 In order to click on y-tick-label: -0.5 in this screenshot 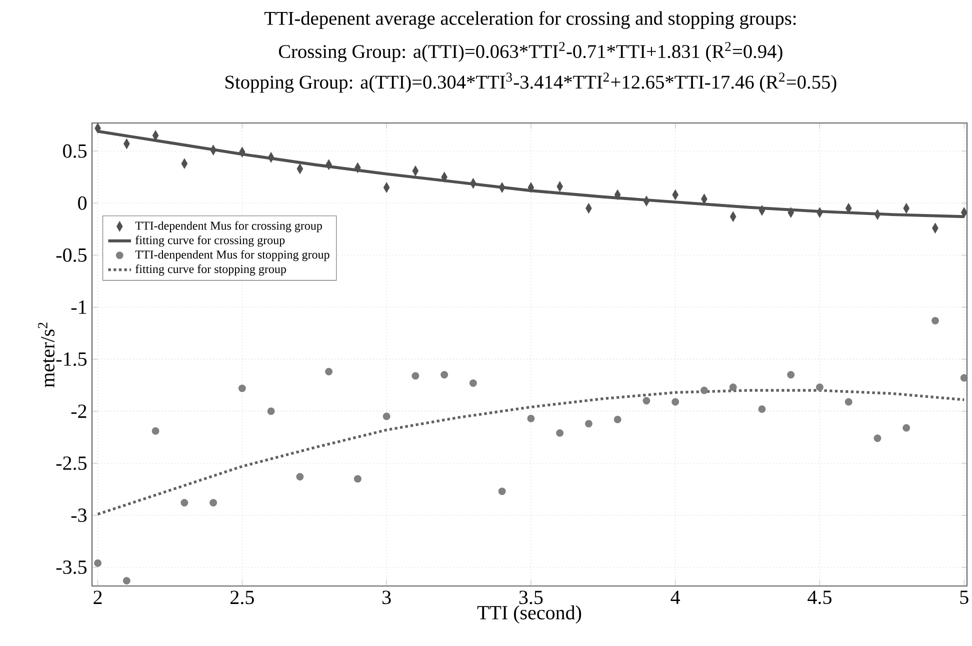, I will do `click(71, 255)`.